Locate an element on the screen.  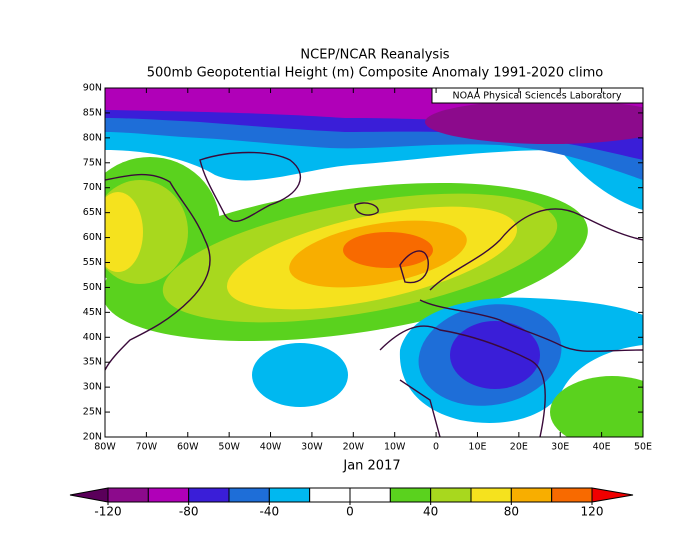
colorbar-over is located at coordinates (612, 495).